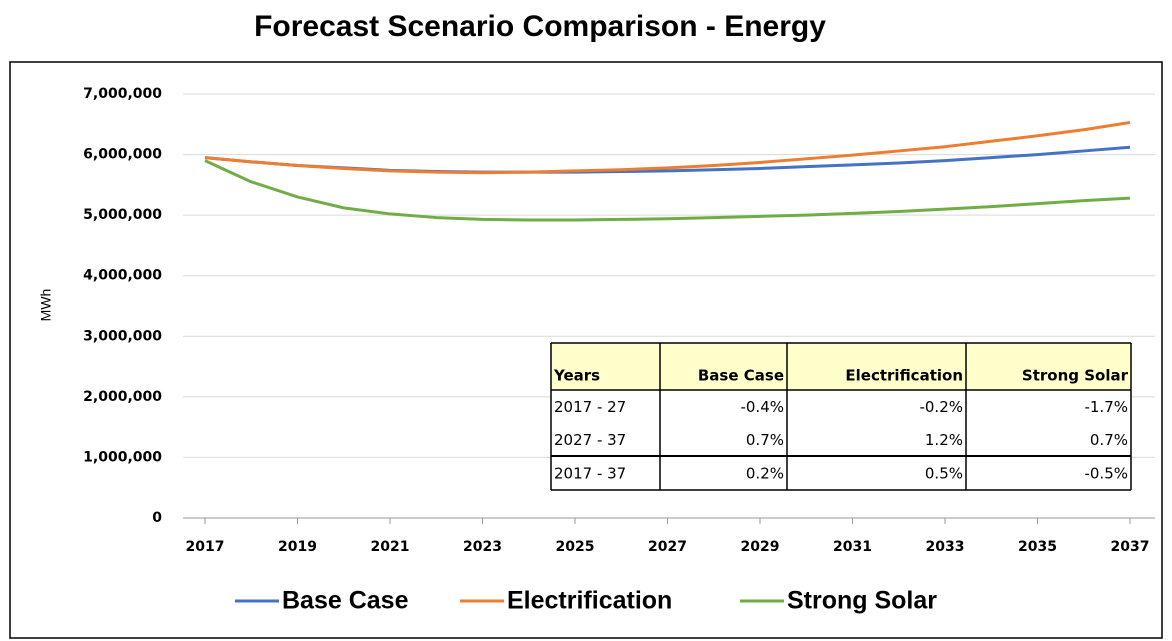 This screenshot has width=1172, height=641. What do you see at coordinates (1075, 376) in the screenshot?
I see `table-header-cell: Strong Solar` at bounding box center [1075, 376].